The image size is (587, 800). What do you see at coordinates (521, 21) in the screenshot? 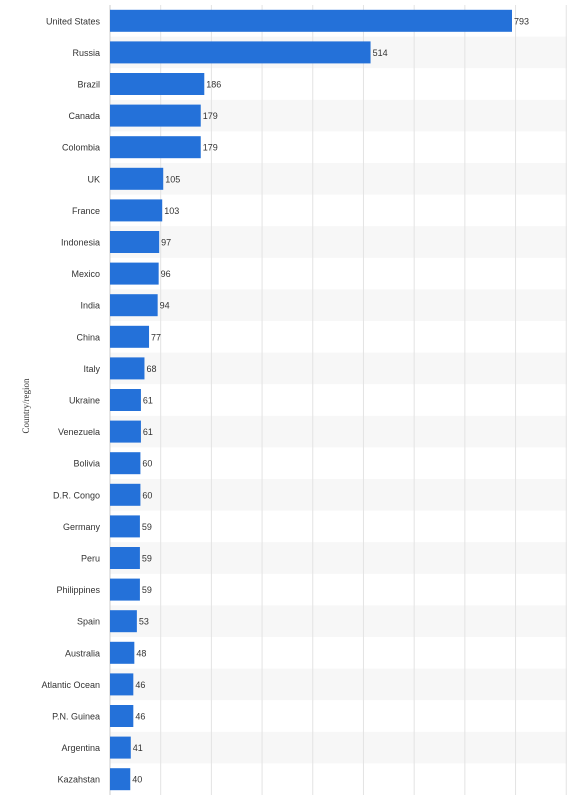
I see `value-label: 793` at bounding box center [521, 21].